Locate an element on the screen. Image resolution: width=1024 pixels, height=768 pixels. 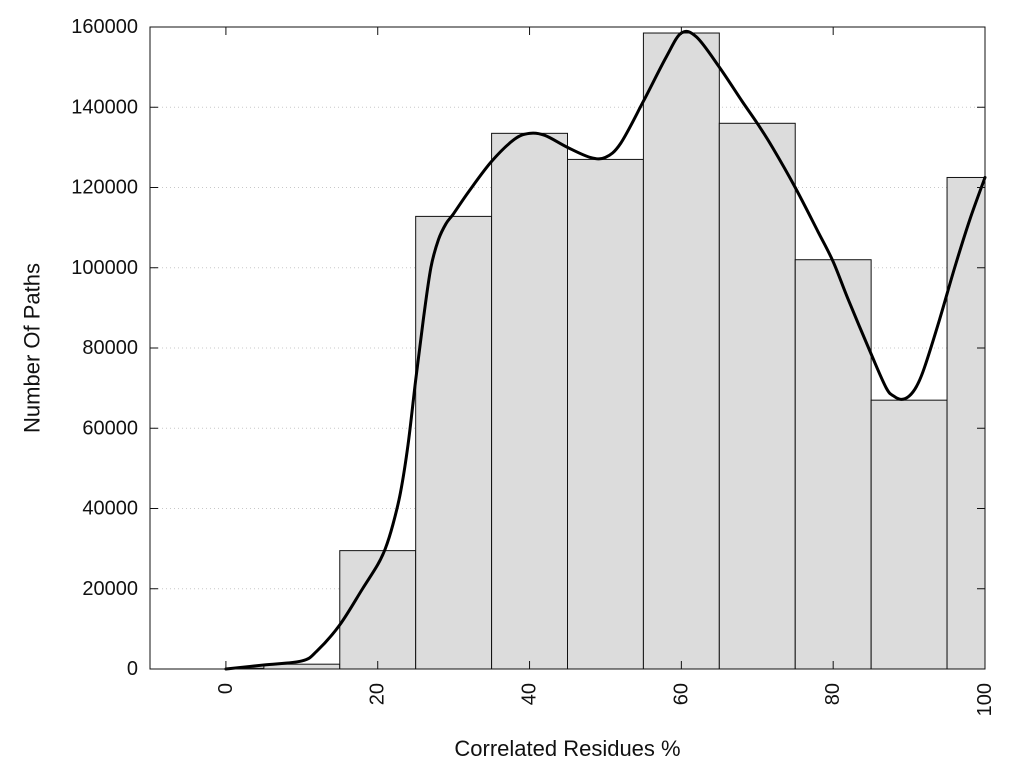
x-tick-label-1: 20 is located at coordinates (378, 694).